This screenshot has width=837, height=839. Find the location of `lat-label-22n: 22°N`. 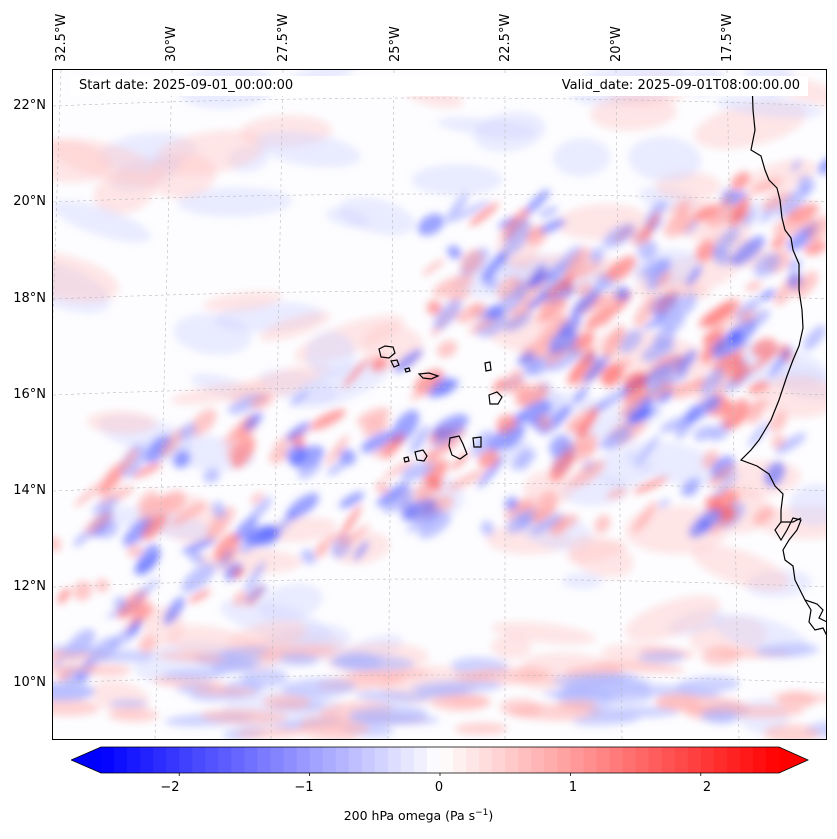

lat-label-22n: 22°N is located at coordinates (29, 105).